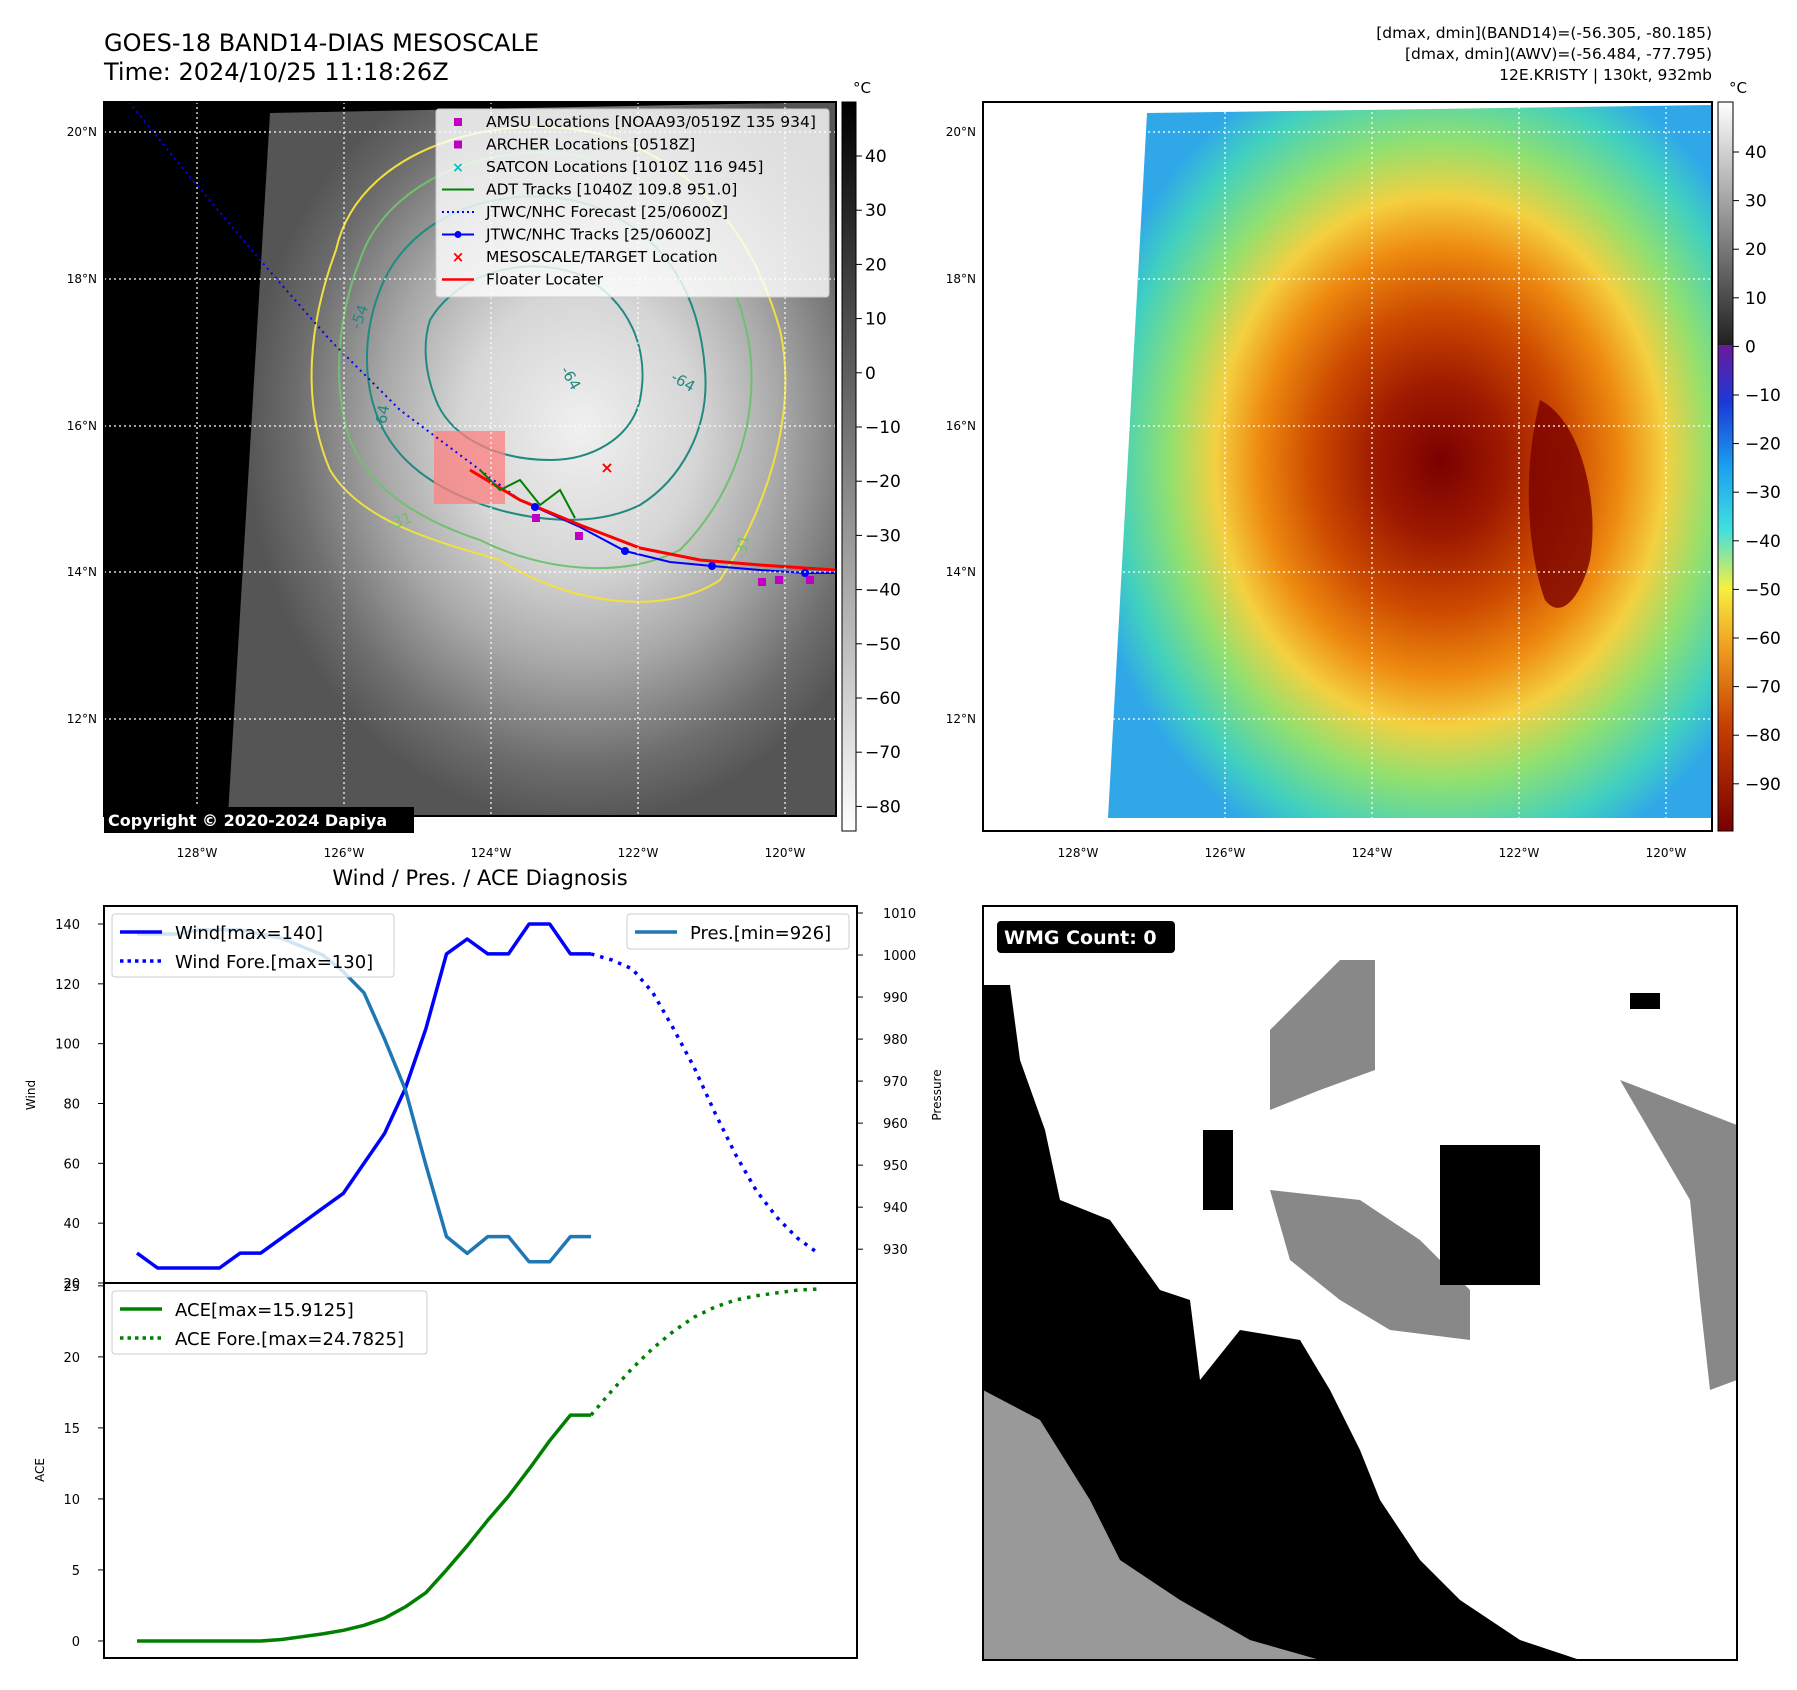  What do you see at coordinates (685, 540) in the screenshot?
I see `best-track-line` at bounding box center [685, 540].